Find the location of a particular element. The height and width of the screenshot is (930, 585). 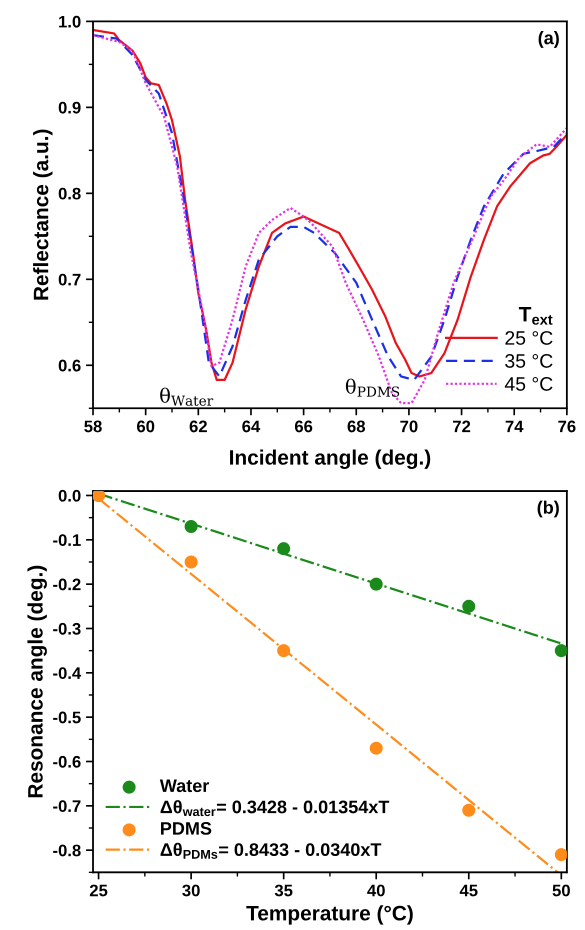

x-tick-label: 35 is located at coordinates (283, 890).